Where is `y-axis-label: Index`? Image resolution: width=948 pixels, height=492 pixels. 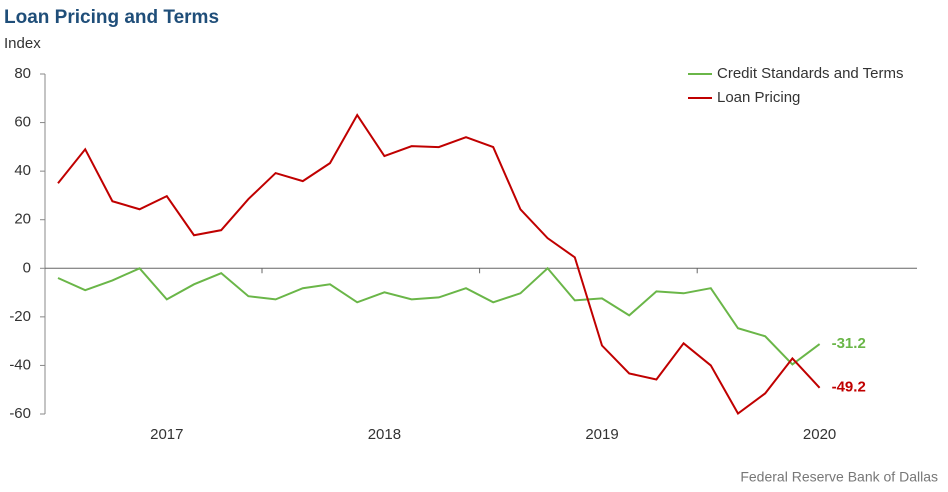
y-axis-label: Index is located at coordinates (22, 43).